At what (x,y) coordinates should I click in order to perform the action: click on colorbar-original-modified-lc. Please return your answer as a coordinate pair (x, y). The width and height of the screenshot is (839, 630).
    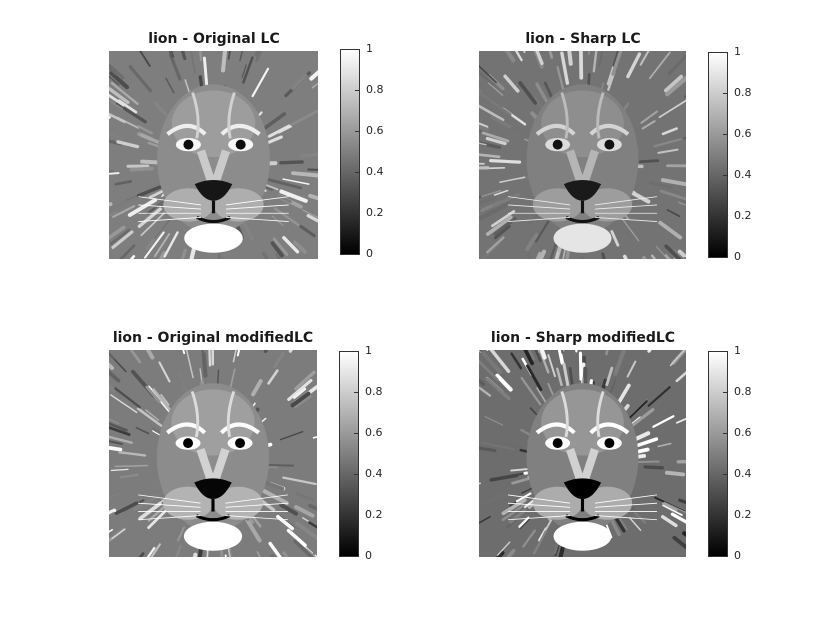
    Looking at the image, I should click on (349, 454).